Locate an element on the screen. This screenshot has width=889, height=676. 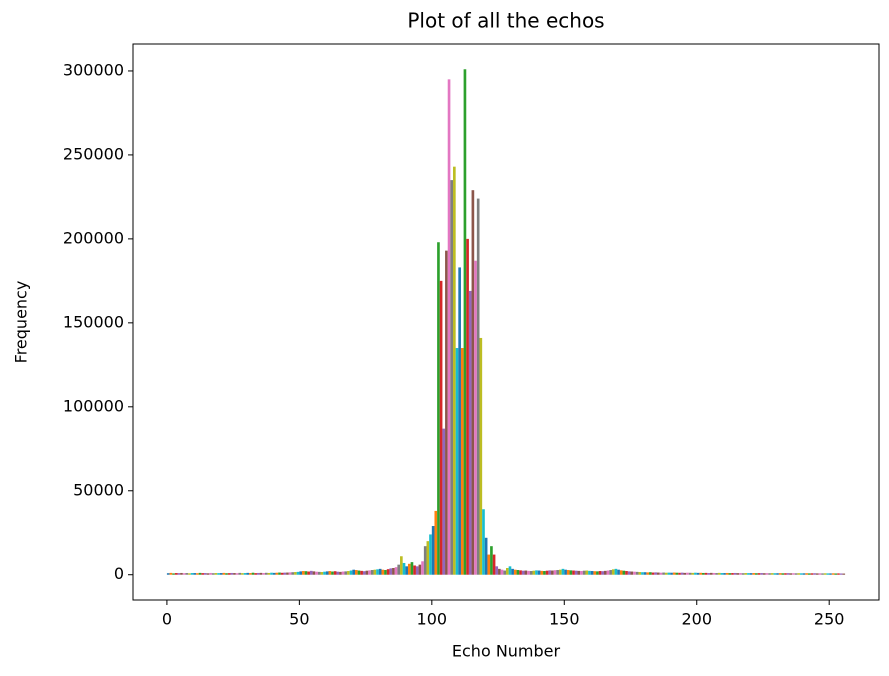
y-tick-label: 250000 is located at coordinates (93, 153).